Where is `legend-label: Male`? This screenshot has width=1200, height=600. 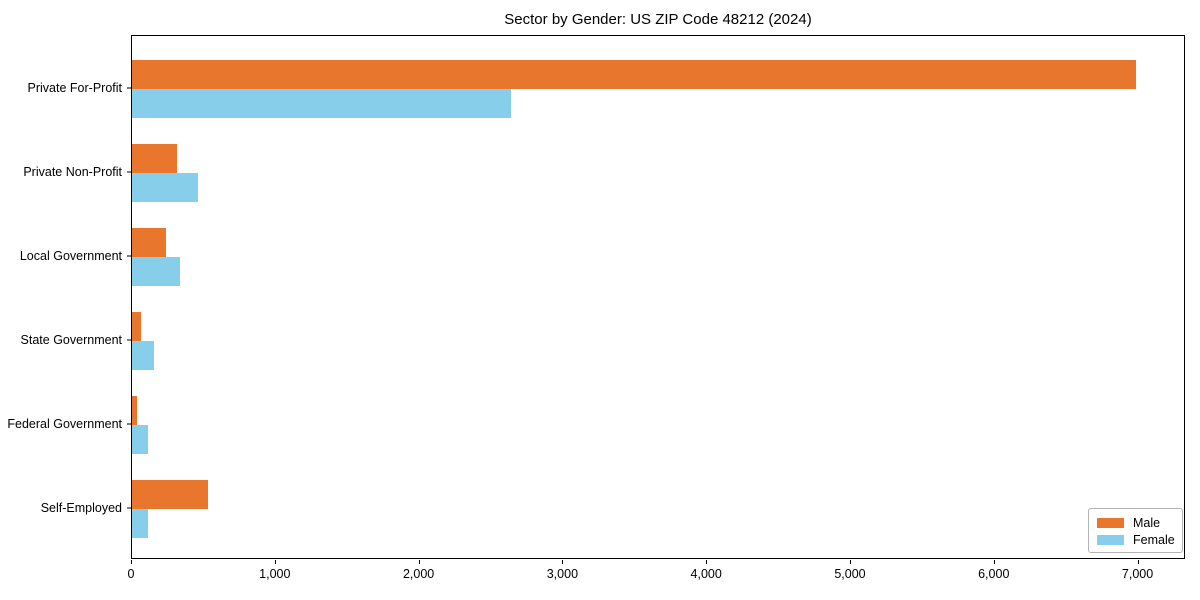
legend-label: Male is located at coordinates (1147, 522).